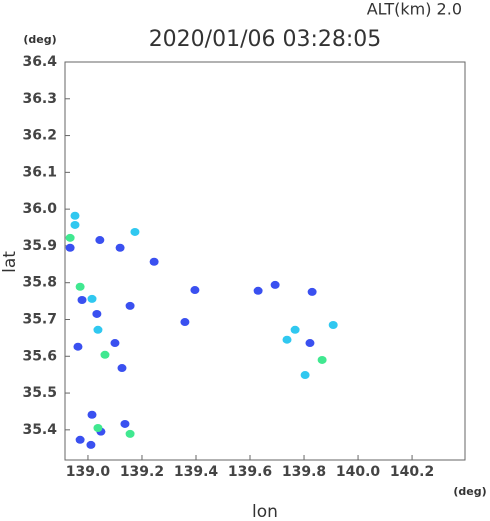 Image resolution: width=490 pixels, height=521 pixels. What do you see at coordinates (39, 283) in the screenshot?
I see `y-tick-label: 35.8` at bounding box center [39, 283].